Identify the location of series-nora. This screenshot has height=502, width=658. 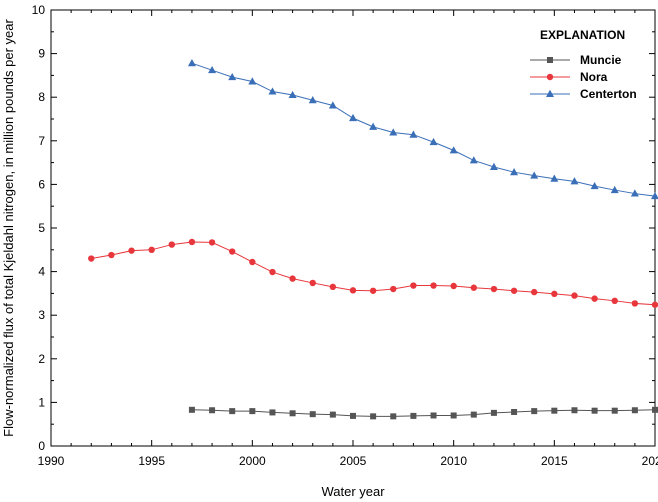
(373, 273).